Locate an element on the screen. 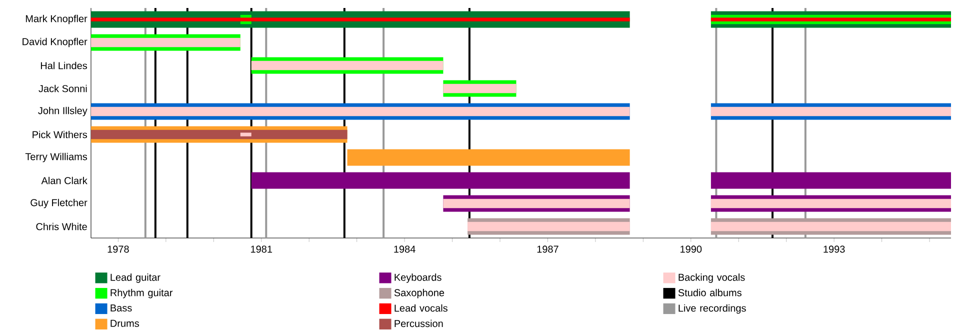  x-tick-label: 1987 is located at coordinates (547, 249).